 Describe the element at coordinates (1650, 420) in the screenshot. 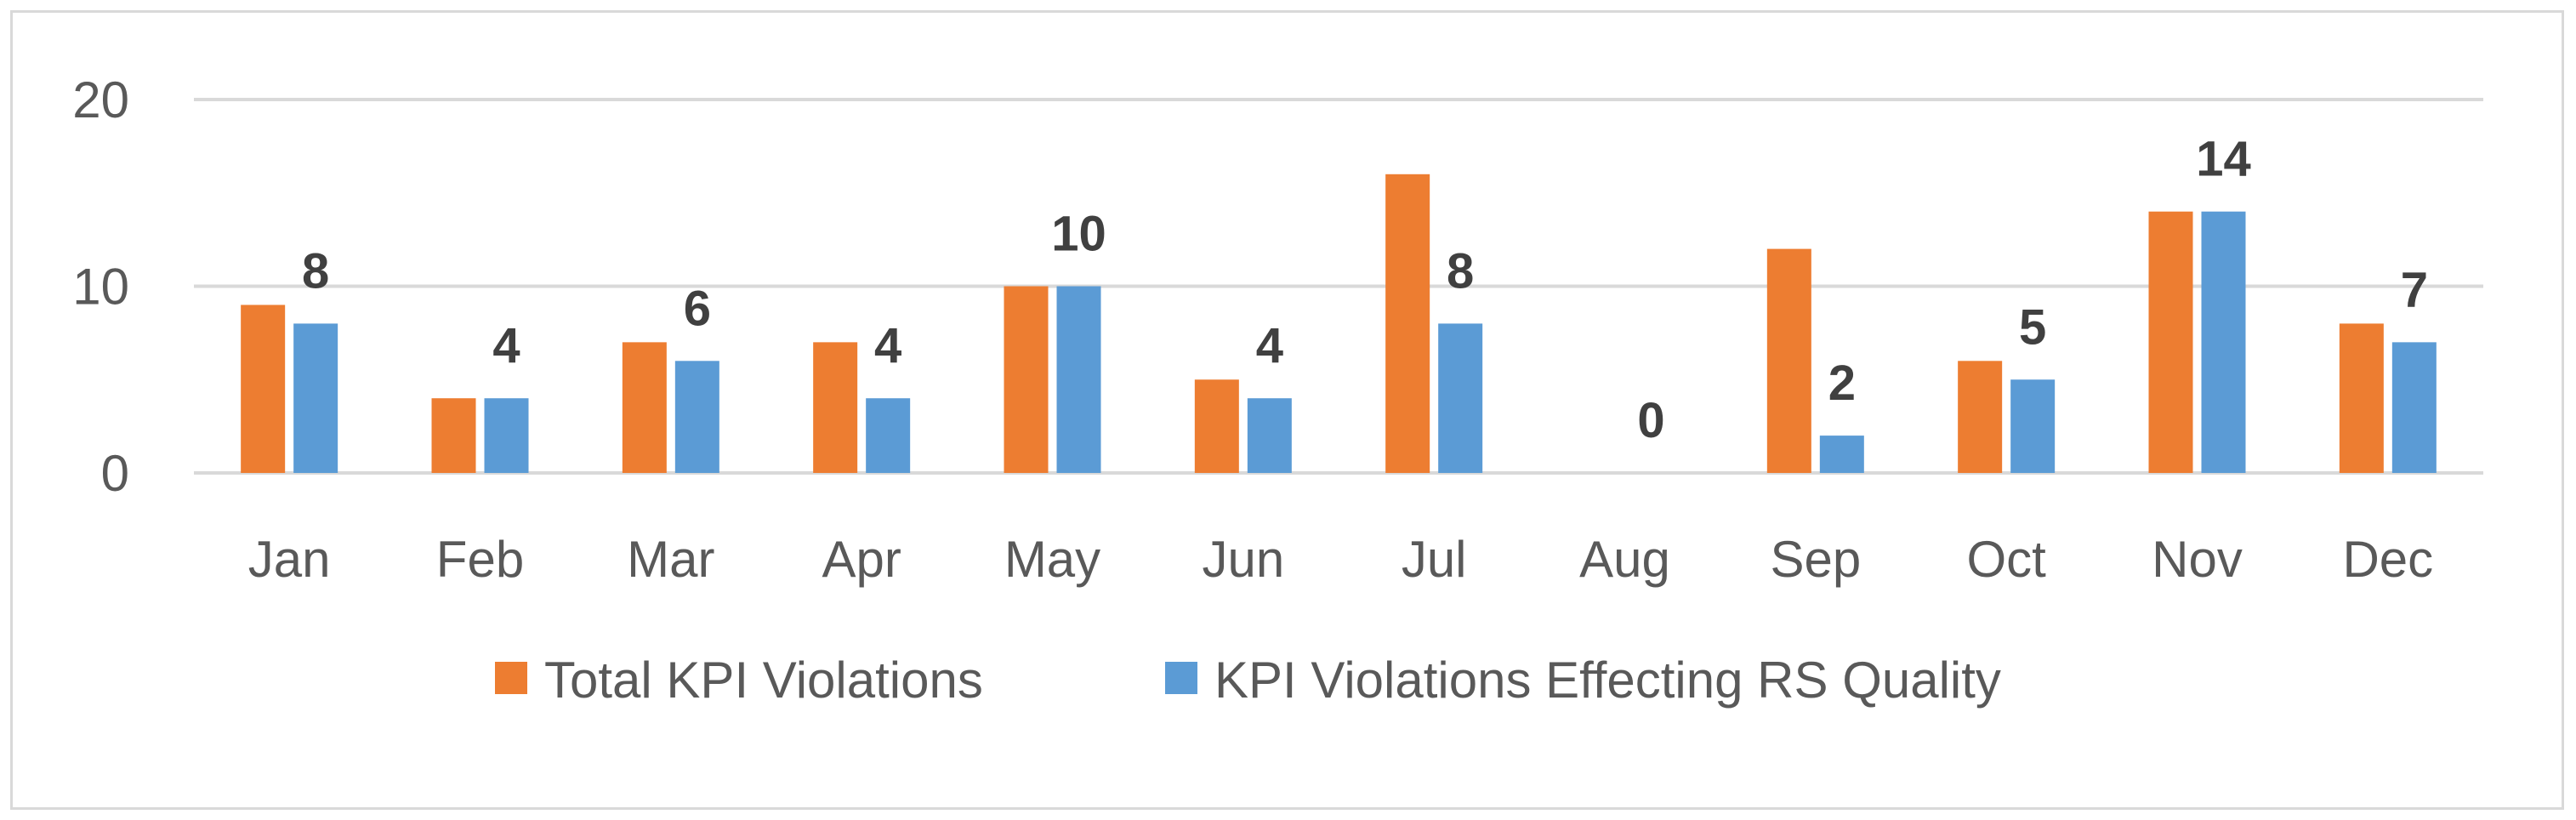

I see `data-label-aug: 0` at that location.